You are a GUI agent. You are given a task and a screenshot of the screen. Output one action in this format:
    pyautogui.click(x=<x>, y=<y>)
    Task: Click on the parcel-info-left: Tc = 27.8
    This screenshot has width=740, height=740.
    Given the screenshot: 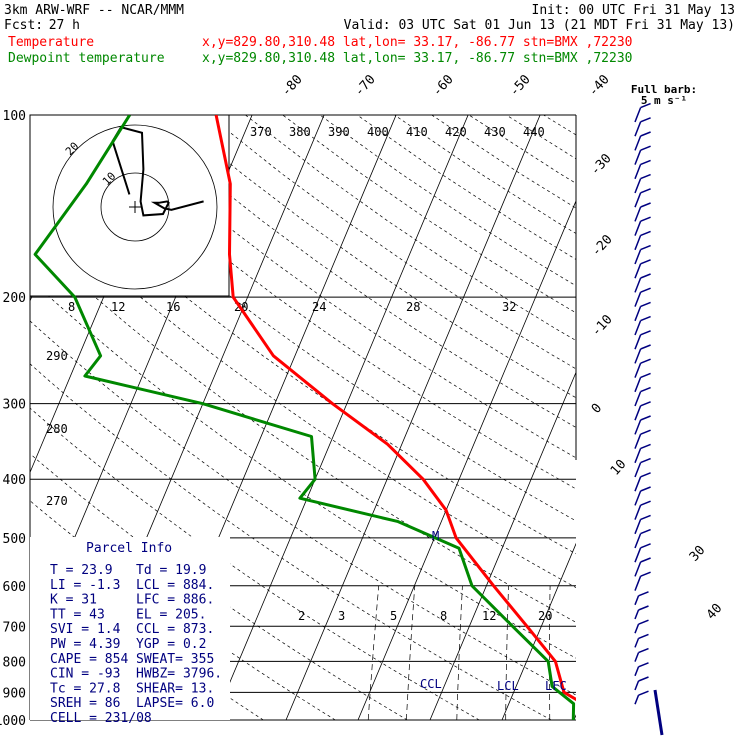 What is the action you would take?
    pyautogui.click(x=85, y=688)
    